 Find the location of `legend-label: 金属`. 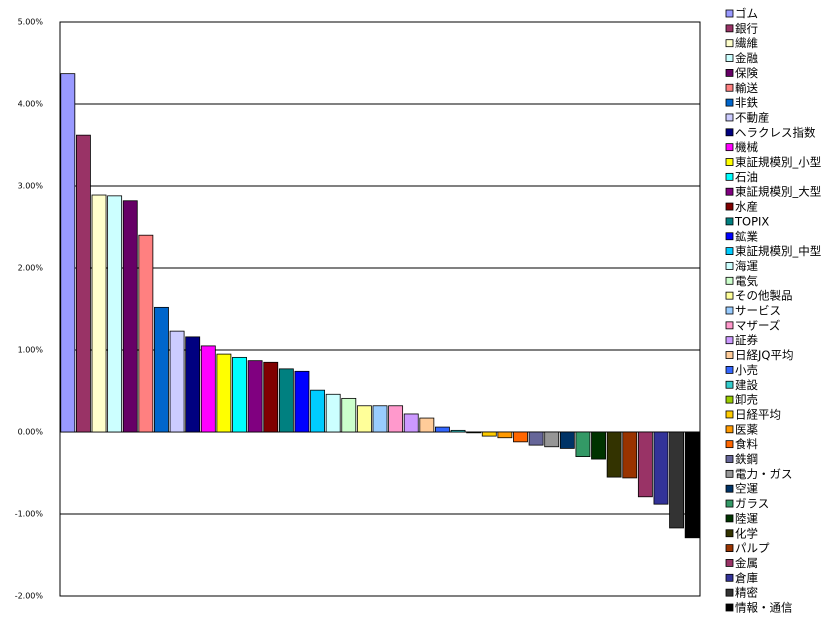

legend-label: 金属 is located at coordinates (746, 563).